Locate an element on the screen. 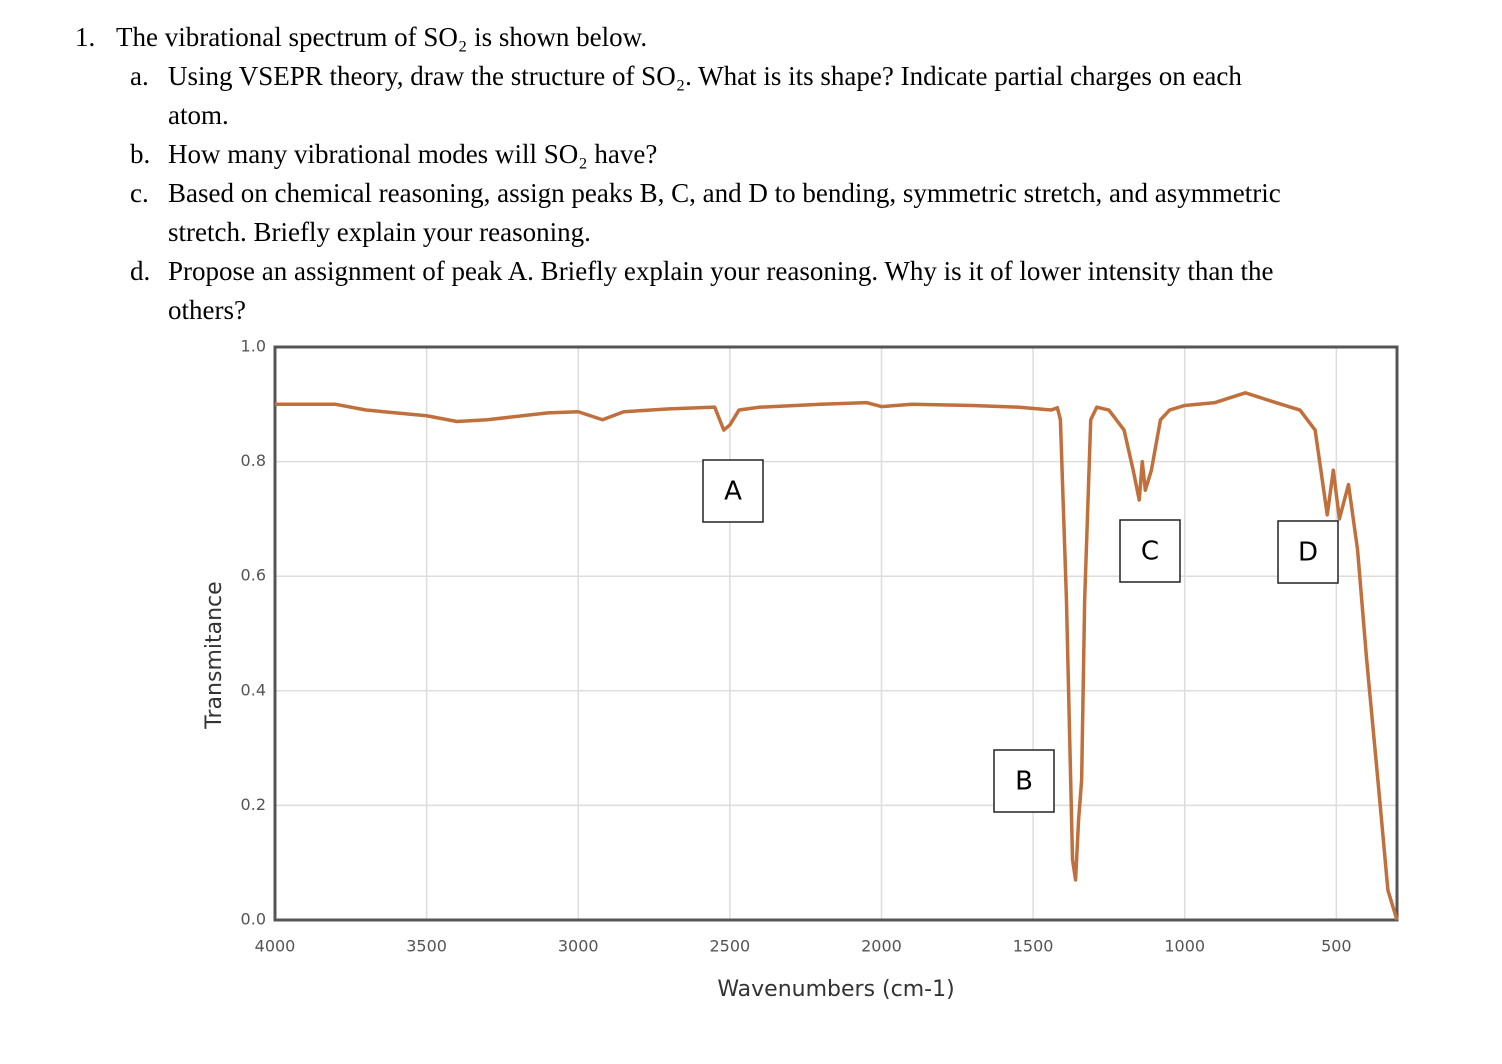 Image resolution: width=1502 pixels, height=1064 pixels. y-tick-label: 0.2 is located at coordinates (253, 804).